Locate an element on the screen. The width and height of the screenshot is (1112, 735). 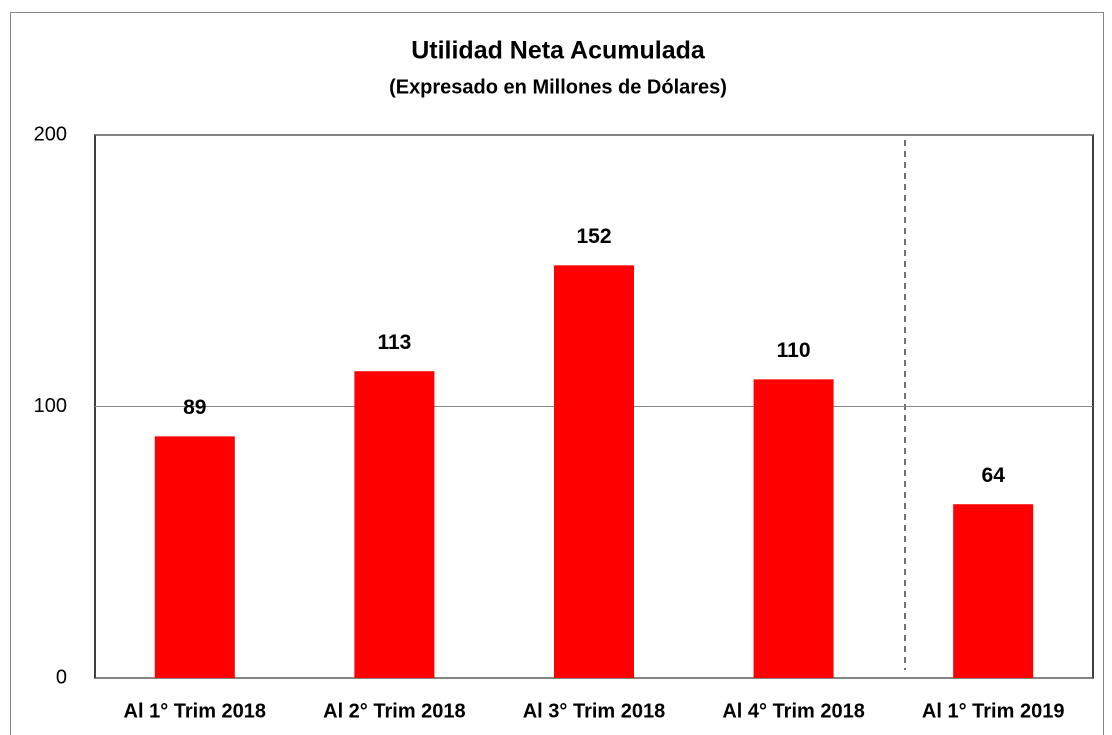
x-tick-label: Al 1° Trim 2019 is located at coordinates (993, 711).